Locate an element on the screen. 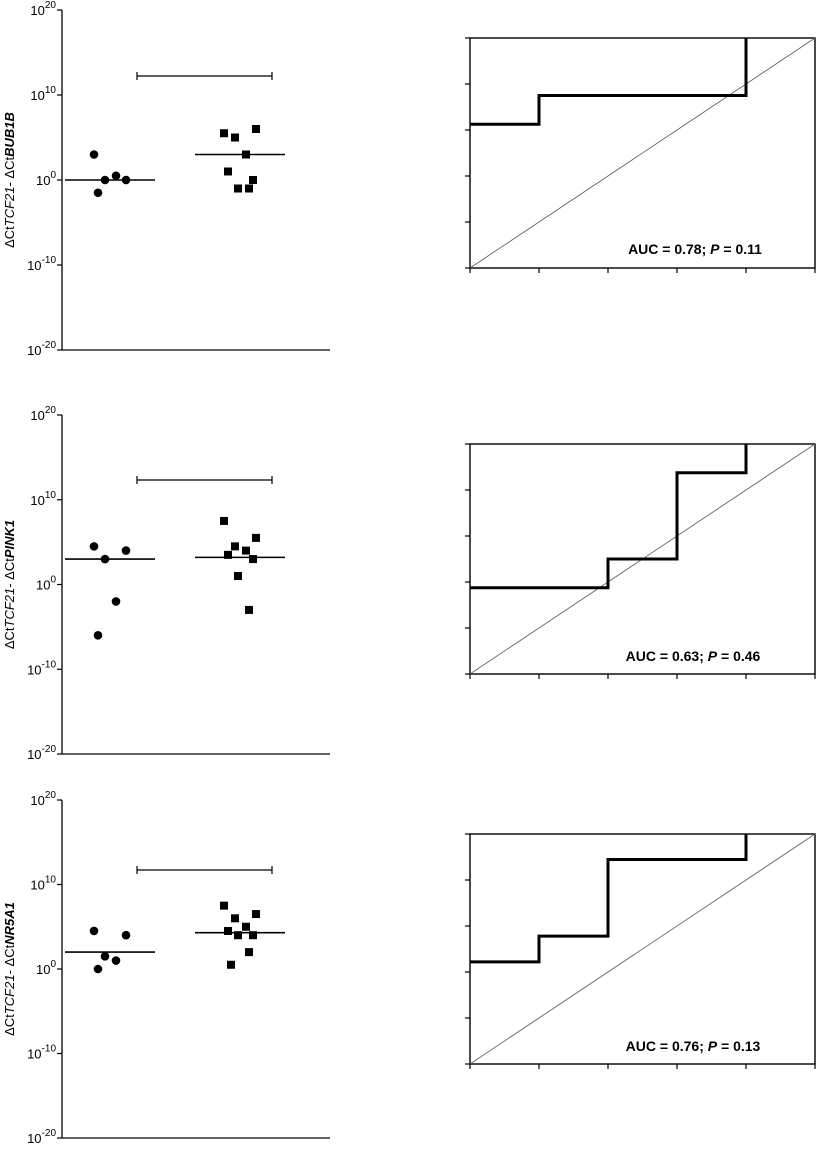  y-axis-label: ΔCtTCF21- ΔCtBUB1B is located at coordinates (9, 180).